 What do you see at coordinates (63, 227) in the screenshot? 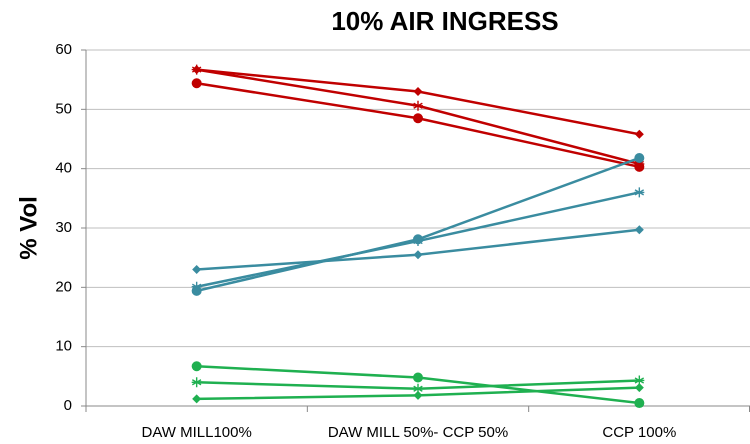
I see `y-tick-label: 30` at bounding box center [63, 227].